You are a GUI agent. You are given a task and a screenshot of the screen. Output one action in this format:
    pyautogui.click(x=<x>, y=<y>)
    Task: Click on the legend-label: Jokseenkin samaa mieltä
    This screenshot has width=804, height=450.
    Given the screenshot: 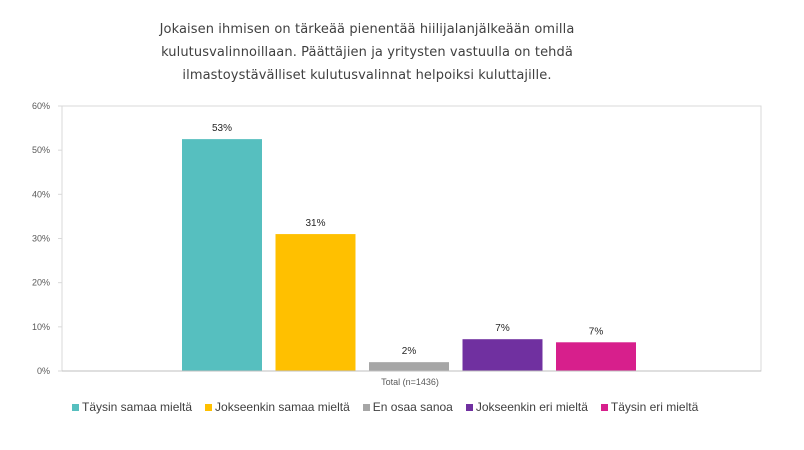 What is the action you would take?
    pyautogui.click(x=282, y=407)
    